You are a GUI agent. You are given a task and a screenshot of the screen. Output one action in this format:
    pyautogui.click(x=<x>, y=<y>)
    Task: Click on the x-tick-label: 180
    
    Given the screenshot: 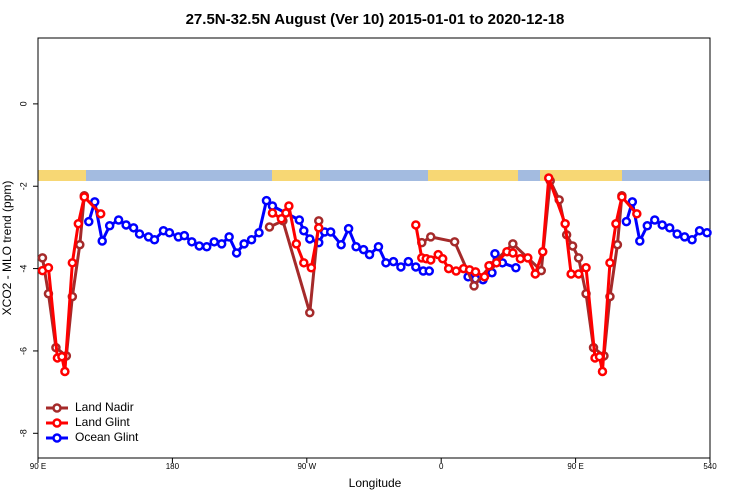 What is the action you would take?
    pyautogui.click(x=173, y=466)
    